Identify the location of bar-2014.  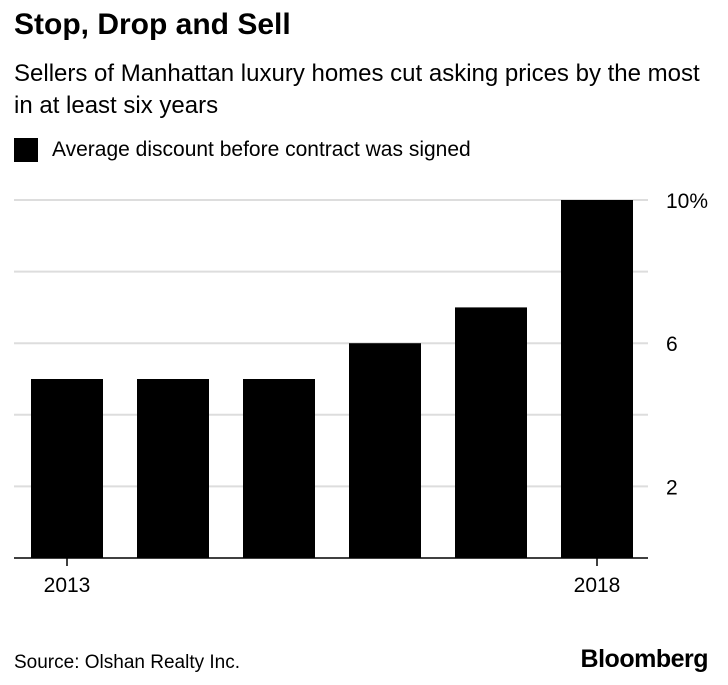
(173, 468).